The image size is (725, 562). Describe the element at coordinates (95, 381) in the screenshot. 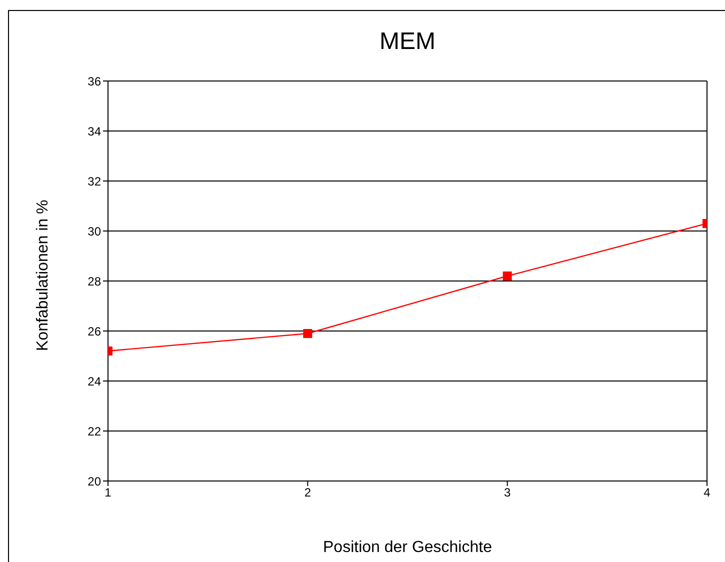

I see `y-tick-label: 24` at that location.